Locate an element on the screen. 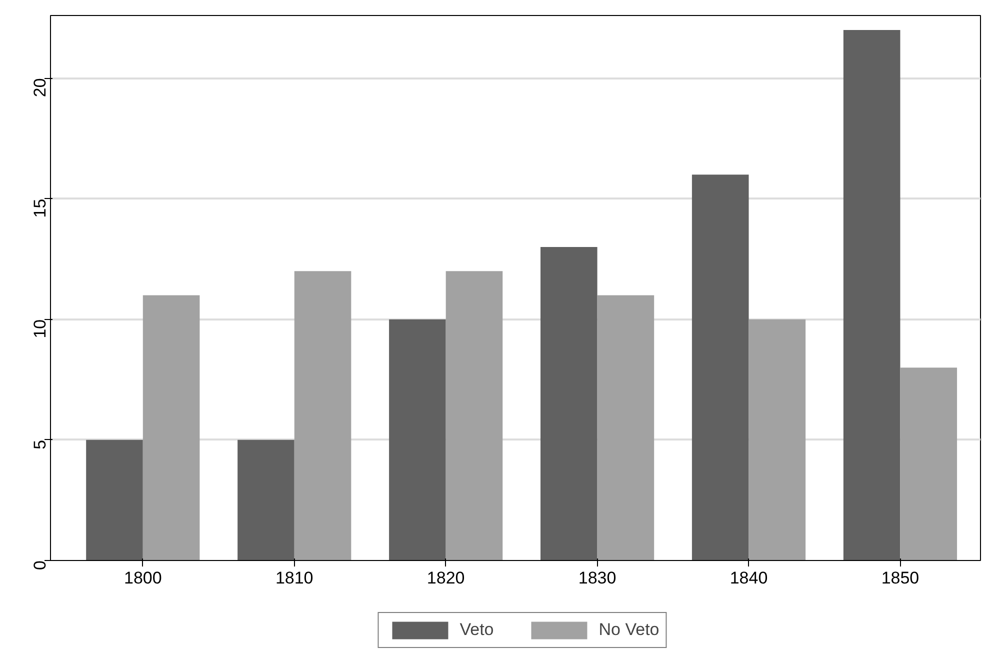 Image resolution: width=996 pixels, height=666 pixels. legend-label: No Veto is located at coordinates (629, 630).